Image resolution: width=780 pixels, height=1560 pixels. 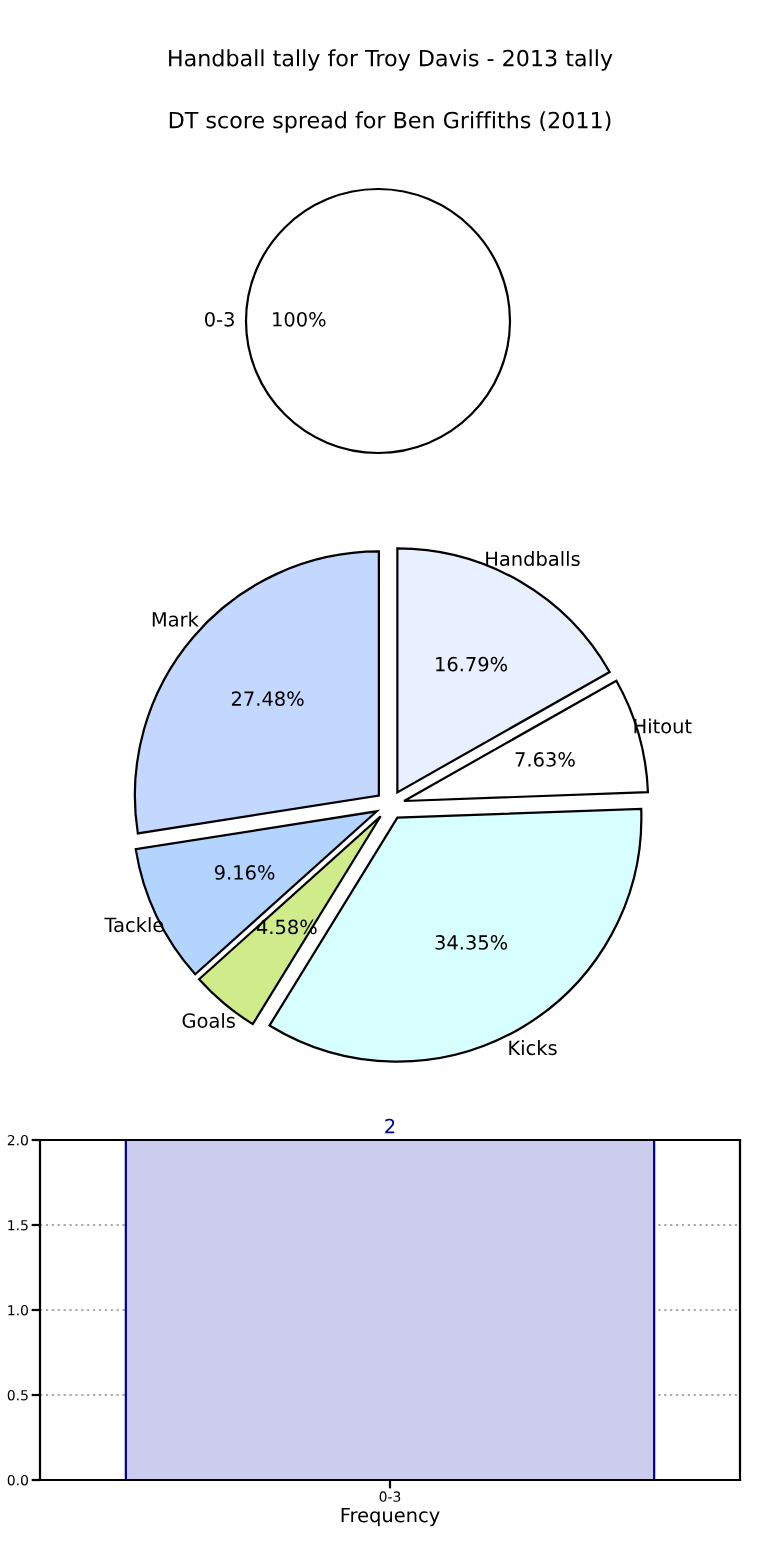 What do you see at coordinates (533, 559) in the screenshot?
I see `slice-label: Handballs` at bounding box center [533, 559].